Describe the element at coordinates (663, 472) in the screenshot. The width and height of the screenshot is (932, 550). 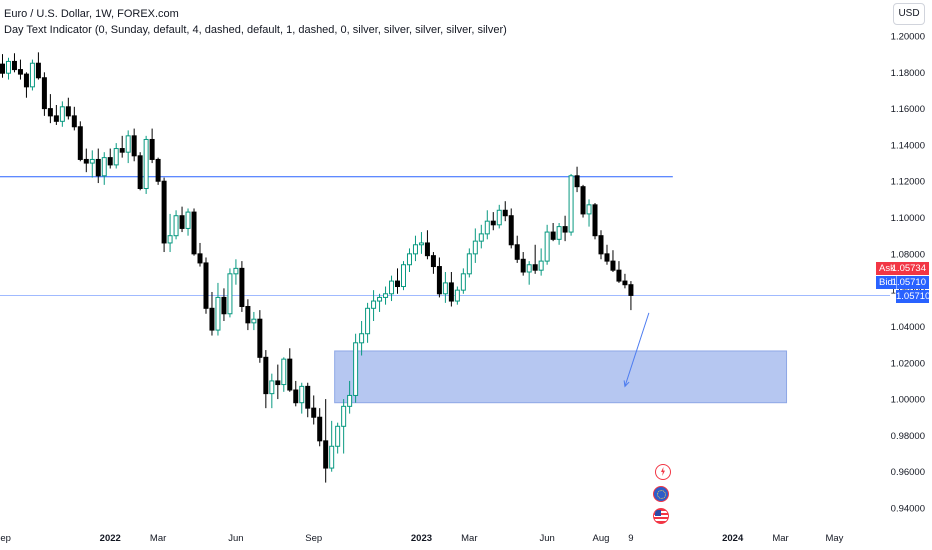
I see `flash-icon` at that location.